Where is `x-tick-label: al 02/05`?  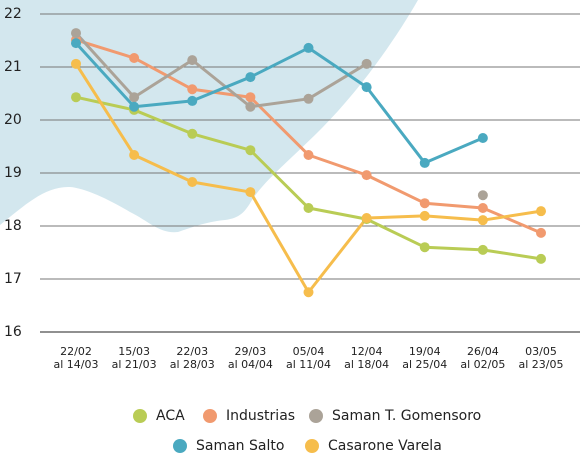 x-tick-label: al 02/05 is located at coordinates (482, 364).